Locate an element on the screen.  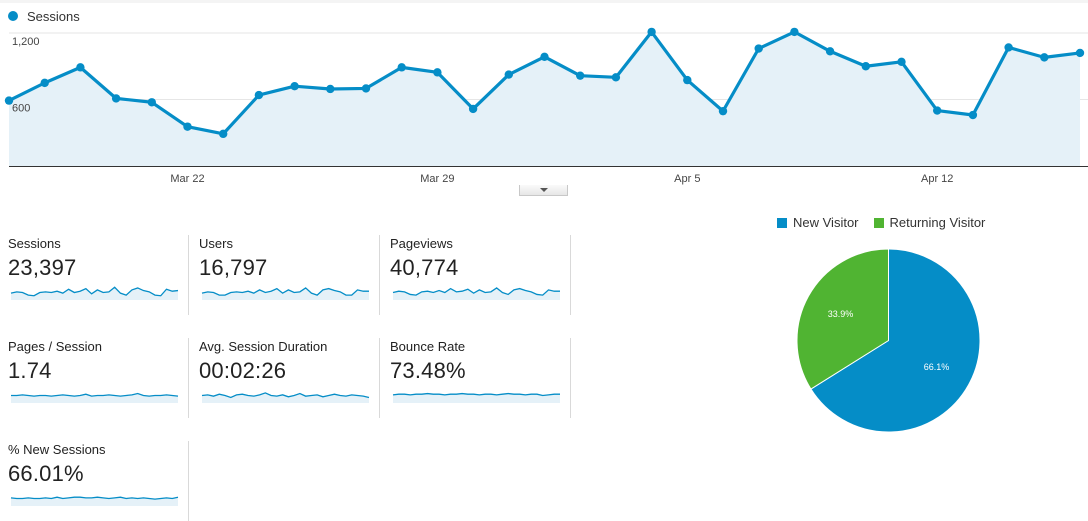
pie-legend: New Visitor Returning Visitor is located at coordinates (888, 222).